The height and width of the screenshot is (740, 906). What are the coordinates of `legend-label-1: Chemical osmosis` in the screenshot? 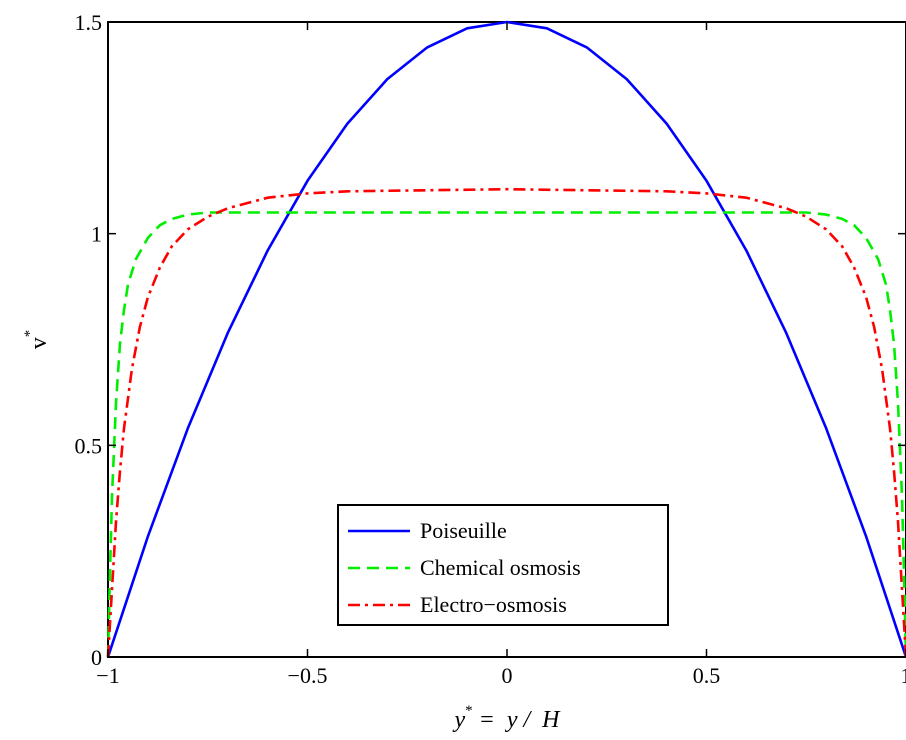 It's located at (500, 567).